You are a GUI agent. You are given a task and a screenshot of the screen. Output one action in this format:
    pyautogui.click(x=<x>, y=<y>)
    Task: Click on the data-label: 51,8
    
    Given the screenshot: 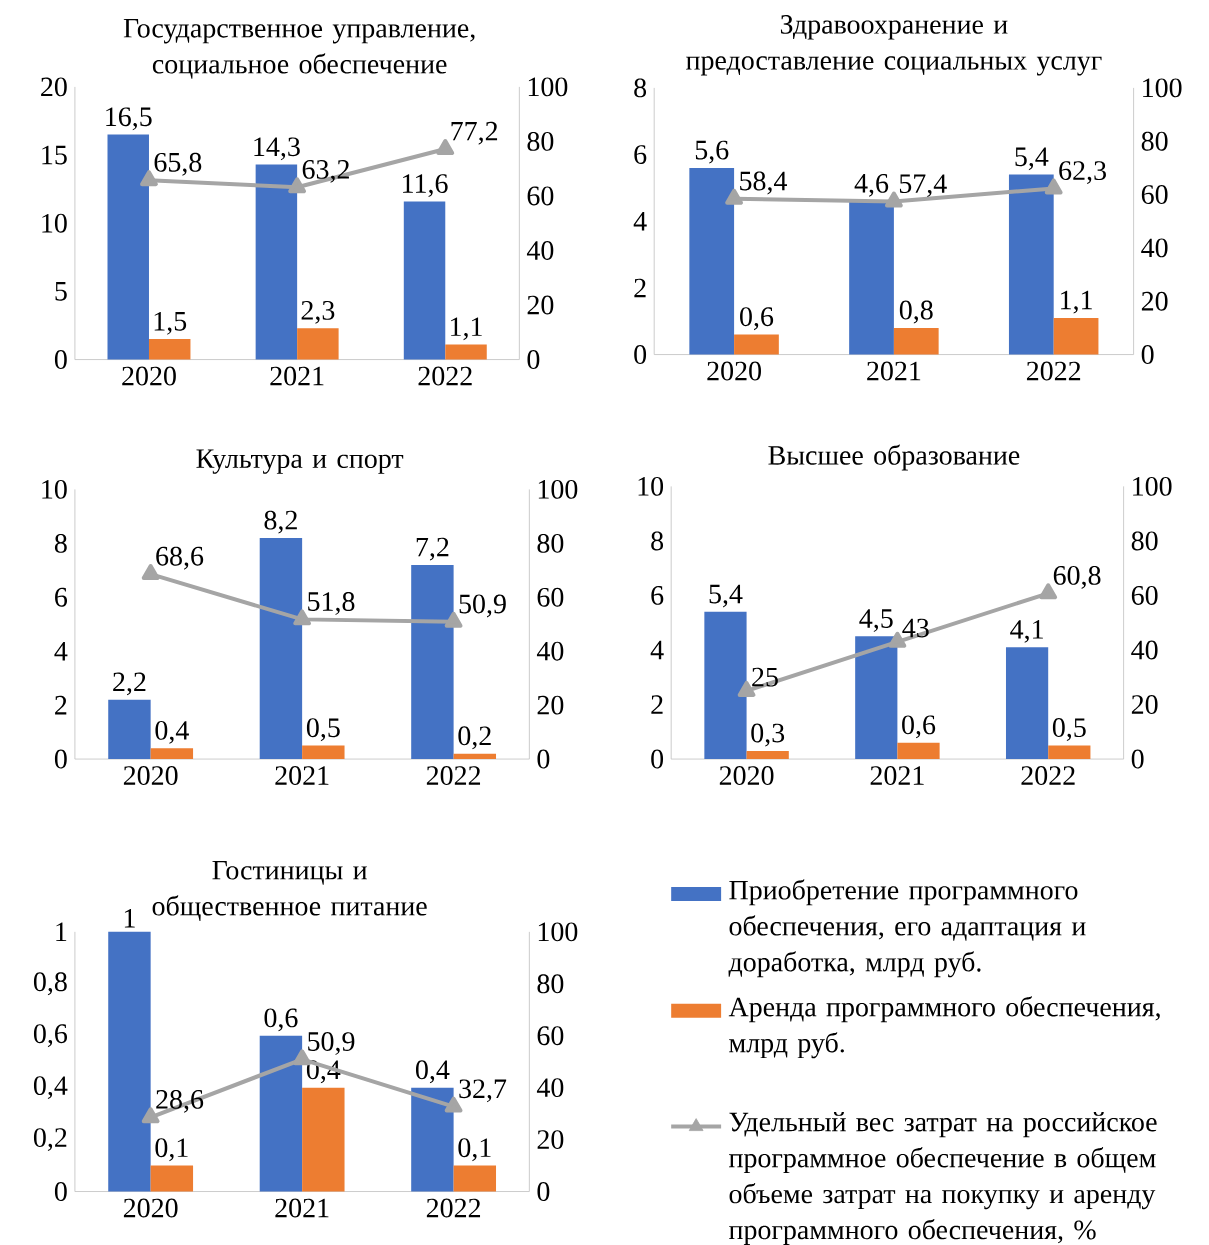 What is the action you would take?
    pyautogui.click(x=331, y=603)
    